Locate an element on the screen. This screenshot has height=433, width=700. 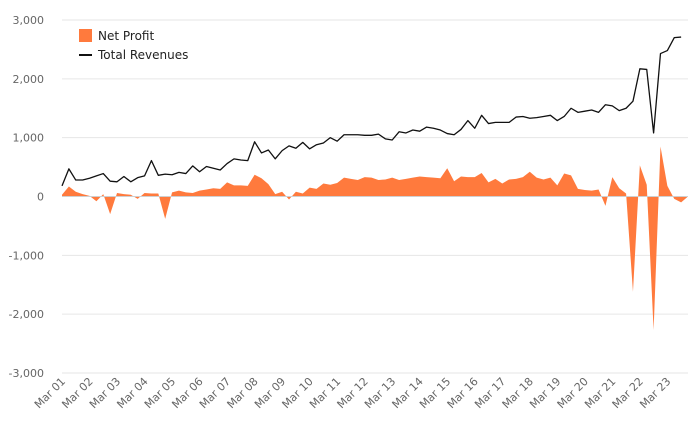
y-tick-label: 2,000 is located at coordinates (29, 79).